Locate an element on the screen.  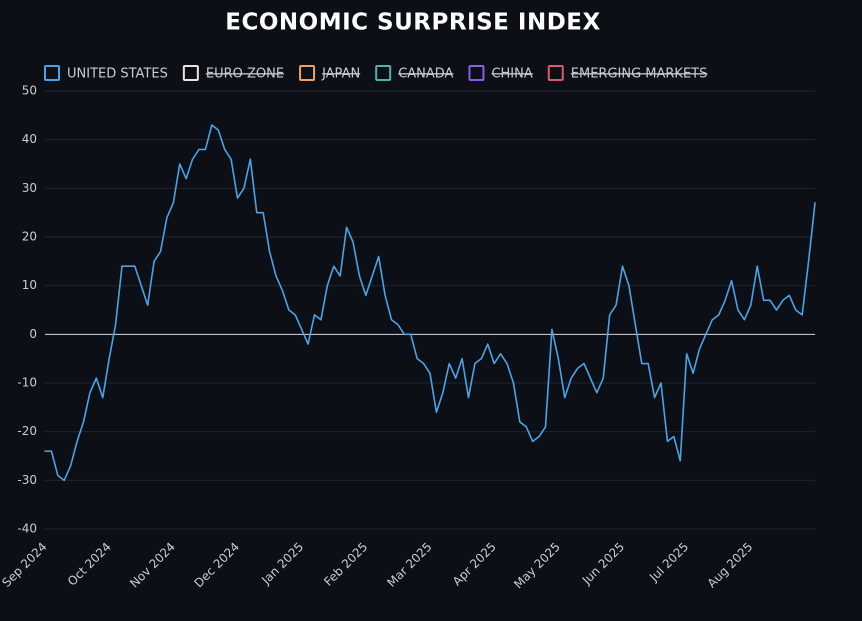
y-tick-label: 0 is located at coordinates (33, 334).